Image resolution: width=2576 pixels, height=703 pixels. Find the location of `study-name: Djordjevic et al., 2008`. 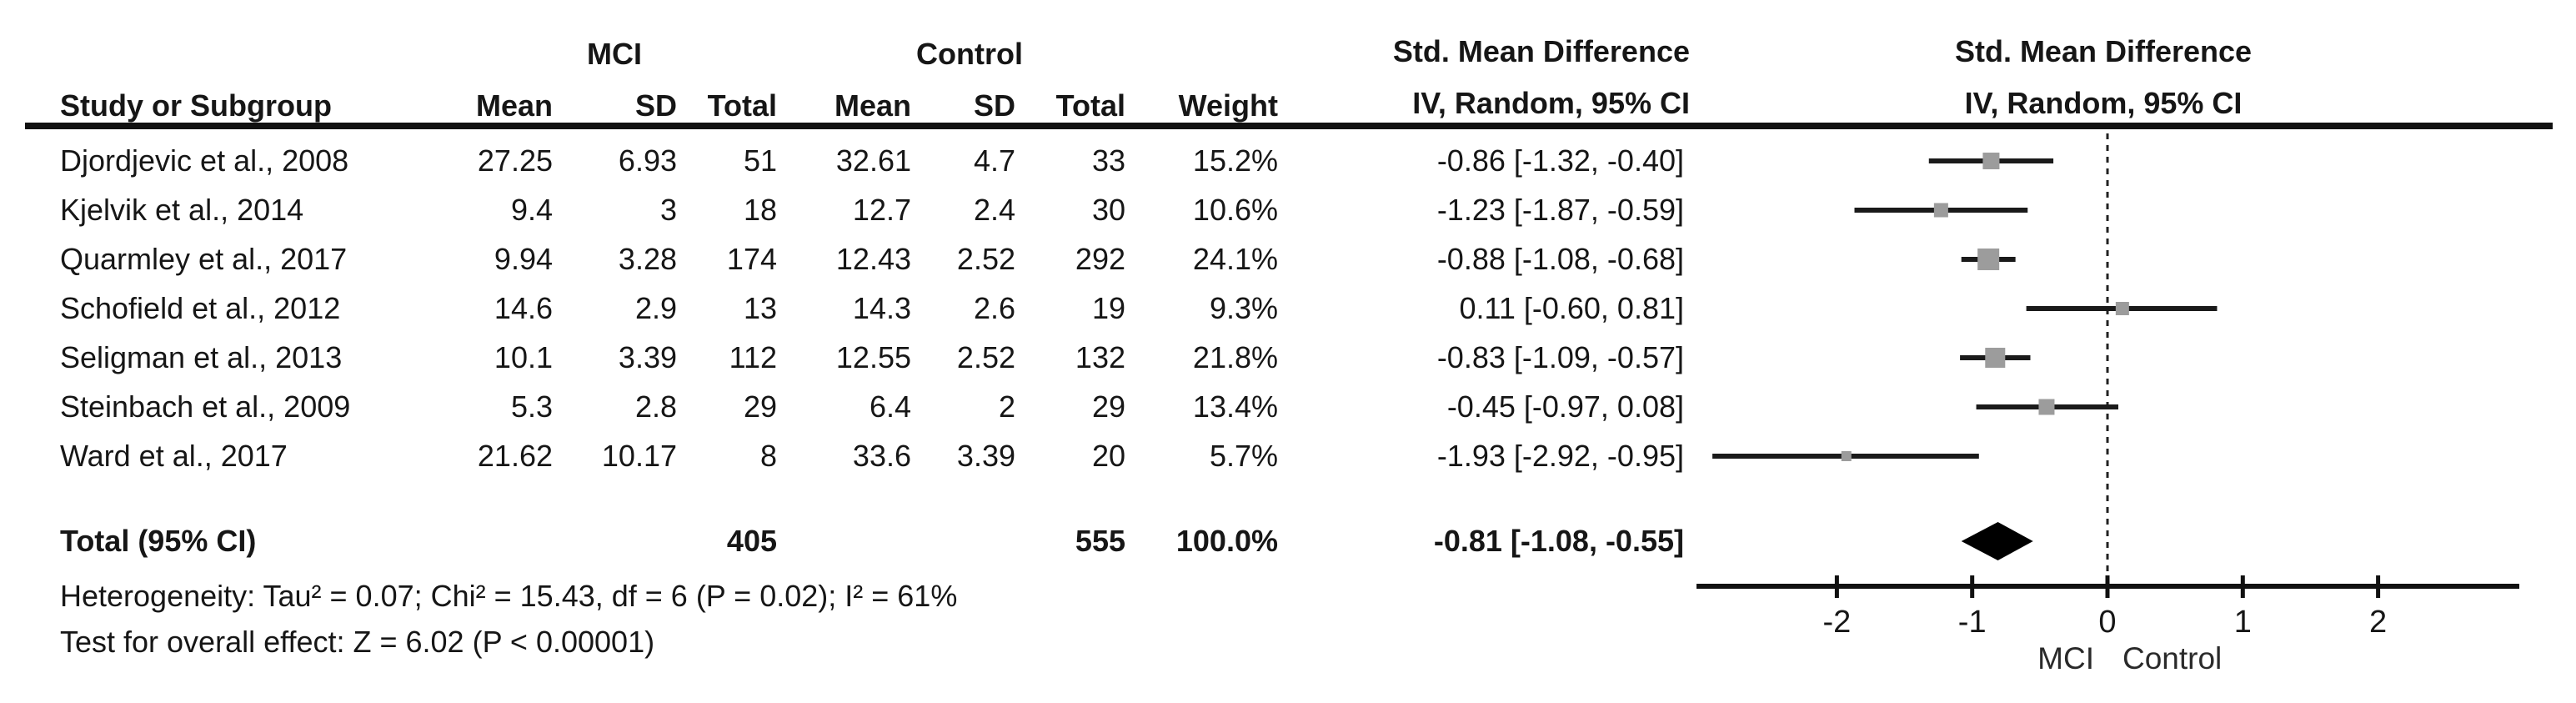

study-name: Djordjevic et al., 2008 is located at coordinates (204, 160).